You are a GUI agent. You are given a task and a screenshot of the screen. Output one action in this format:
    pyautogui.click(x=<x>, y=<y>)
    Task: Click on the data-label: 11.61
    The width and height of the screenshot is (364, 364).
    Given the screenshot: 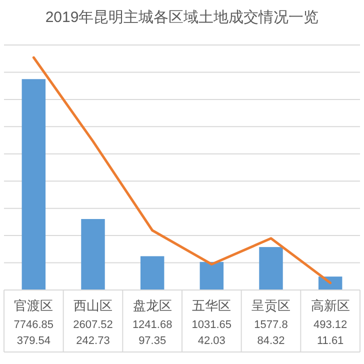 What is the action you would take?
    pyautogui.click(x=330, y=341)
    